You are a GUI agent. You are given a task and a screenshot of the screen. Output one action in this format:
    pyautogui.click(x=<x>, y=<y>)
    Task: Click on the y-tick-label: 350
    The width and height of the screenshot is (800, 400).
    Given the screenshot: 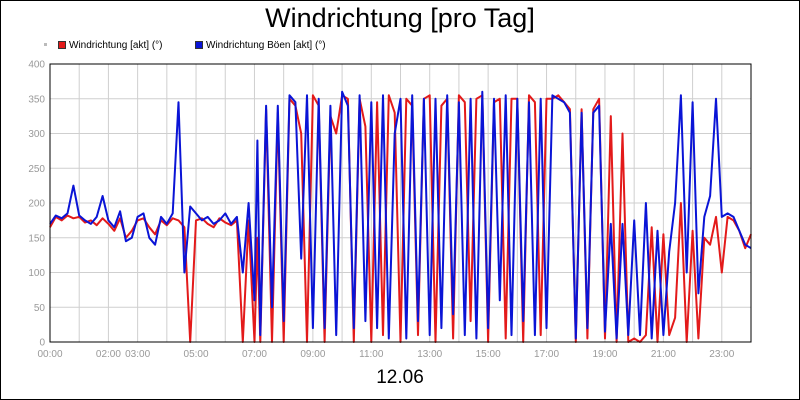 What is the action you would take?
    pyautogui.click(x=36, y=99)
    